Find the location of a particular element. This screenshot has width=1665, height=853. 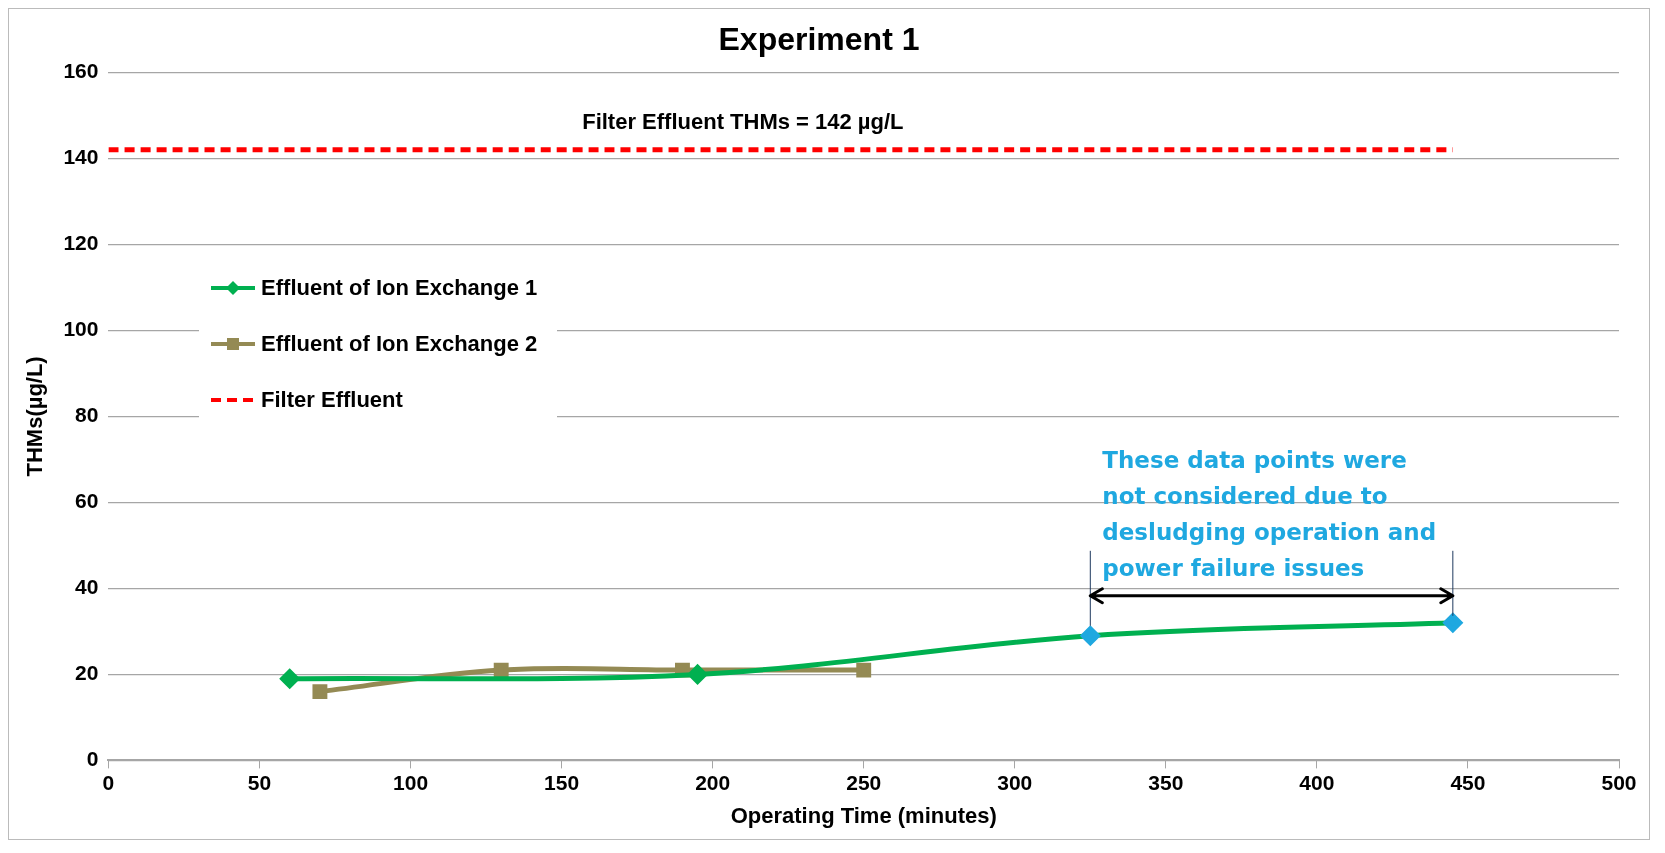

x-tick-label: 100 is located at coordinates (411, 782).